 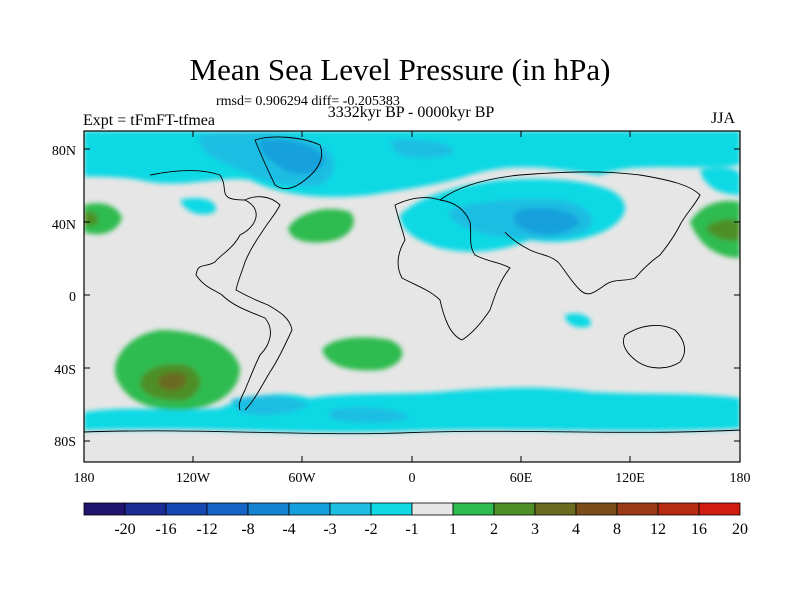 What do you see at coordinates (84, 478) in the screenshot?
I see `lon-label-180w: 180` at bounding box center [84, 478].